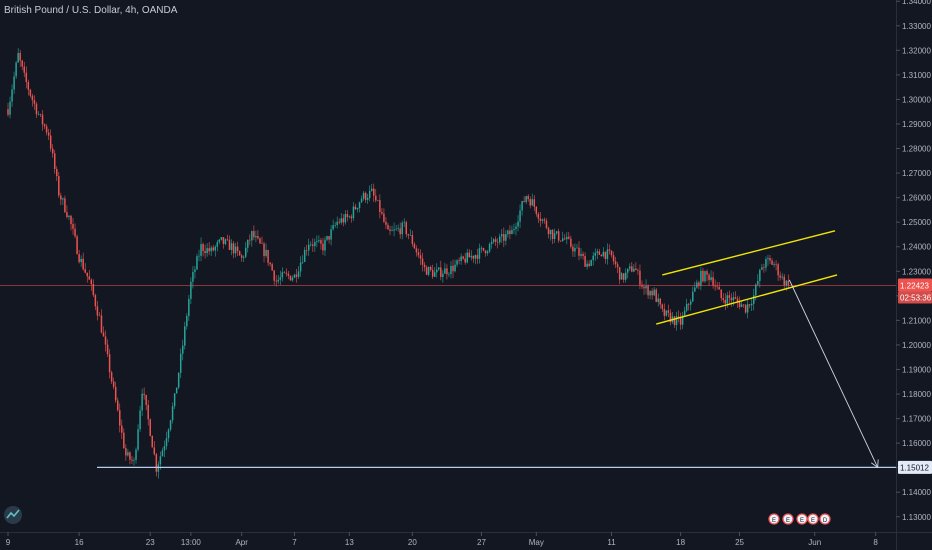 This screenshot has height=550, width=932. I want to click on time-tick-label: May, so click(536, 542).